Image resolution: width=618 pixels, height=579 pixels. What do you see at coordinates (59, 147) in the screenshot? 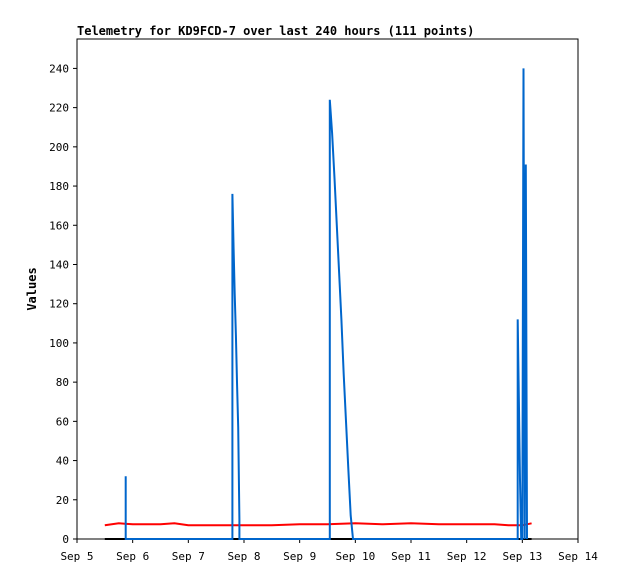
I see `y-tick-label: 200` at bounding box center [59, 147].